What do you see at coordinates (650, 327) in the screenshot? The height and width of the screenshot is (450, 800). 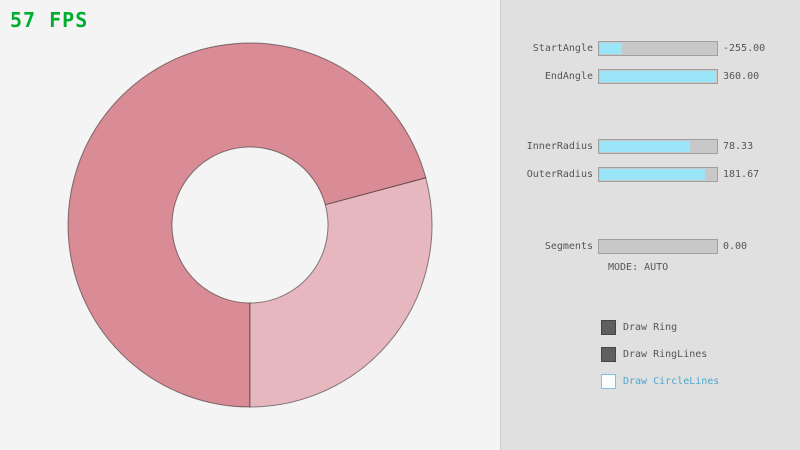 I see `draw-ring-checkbox-label: Draw Ring` at bounding box center [650, 327].